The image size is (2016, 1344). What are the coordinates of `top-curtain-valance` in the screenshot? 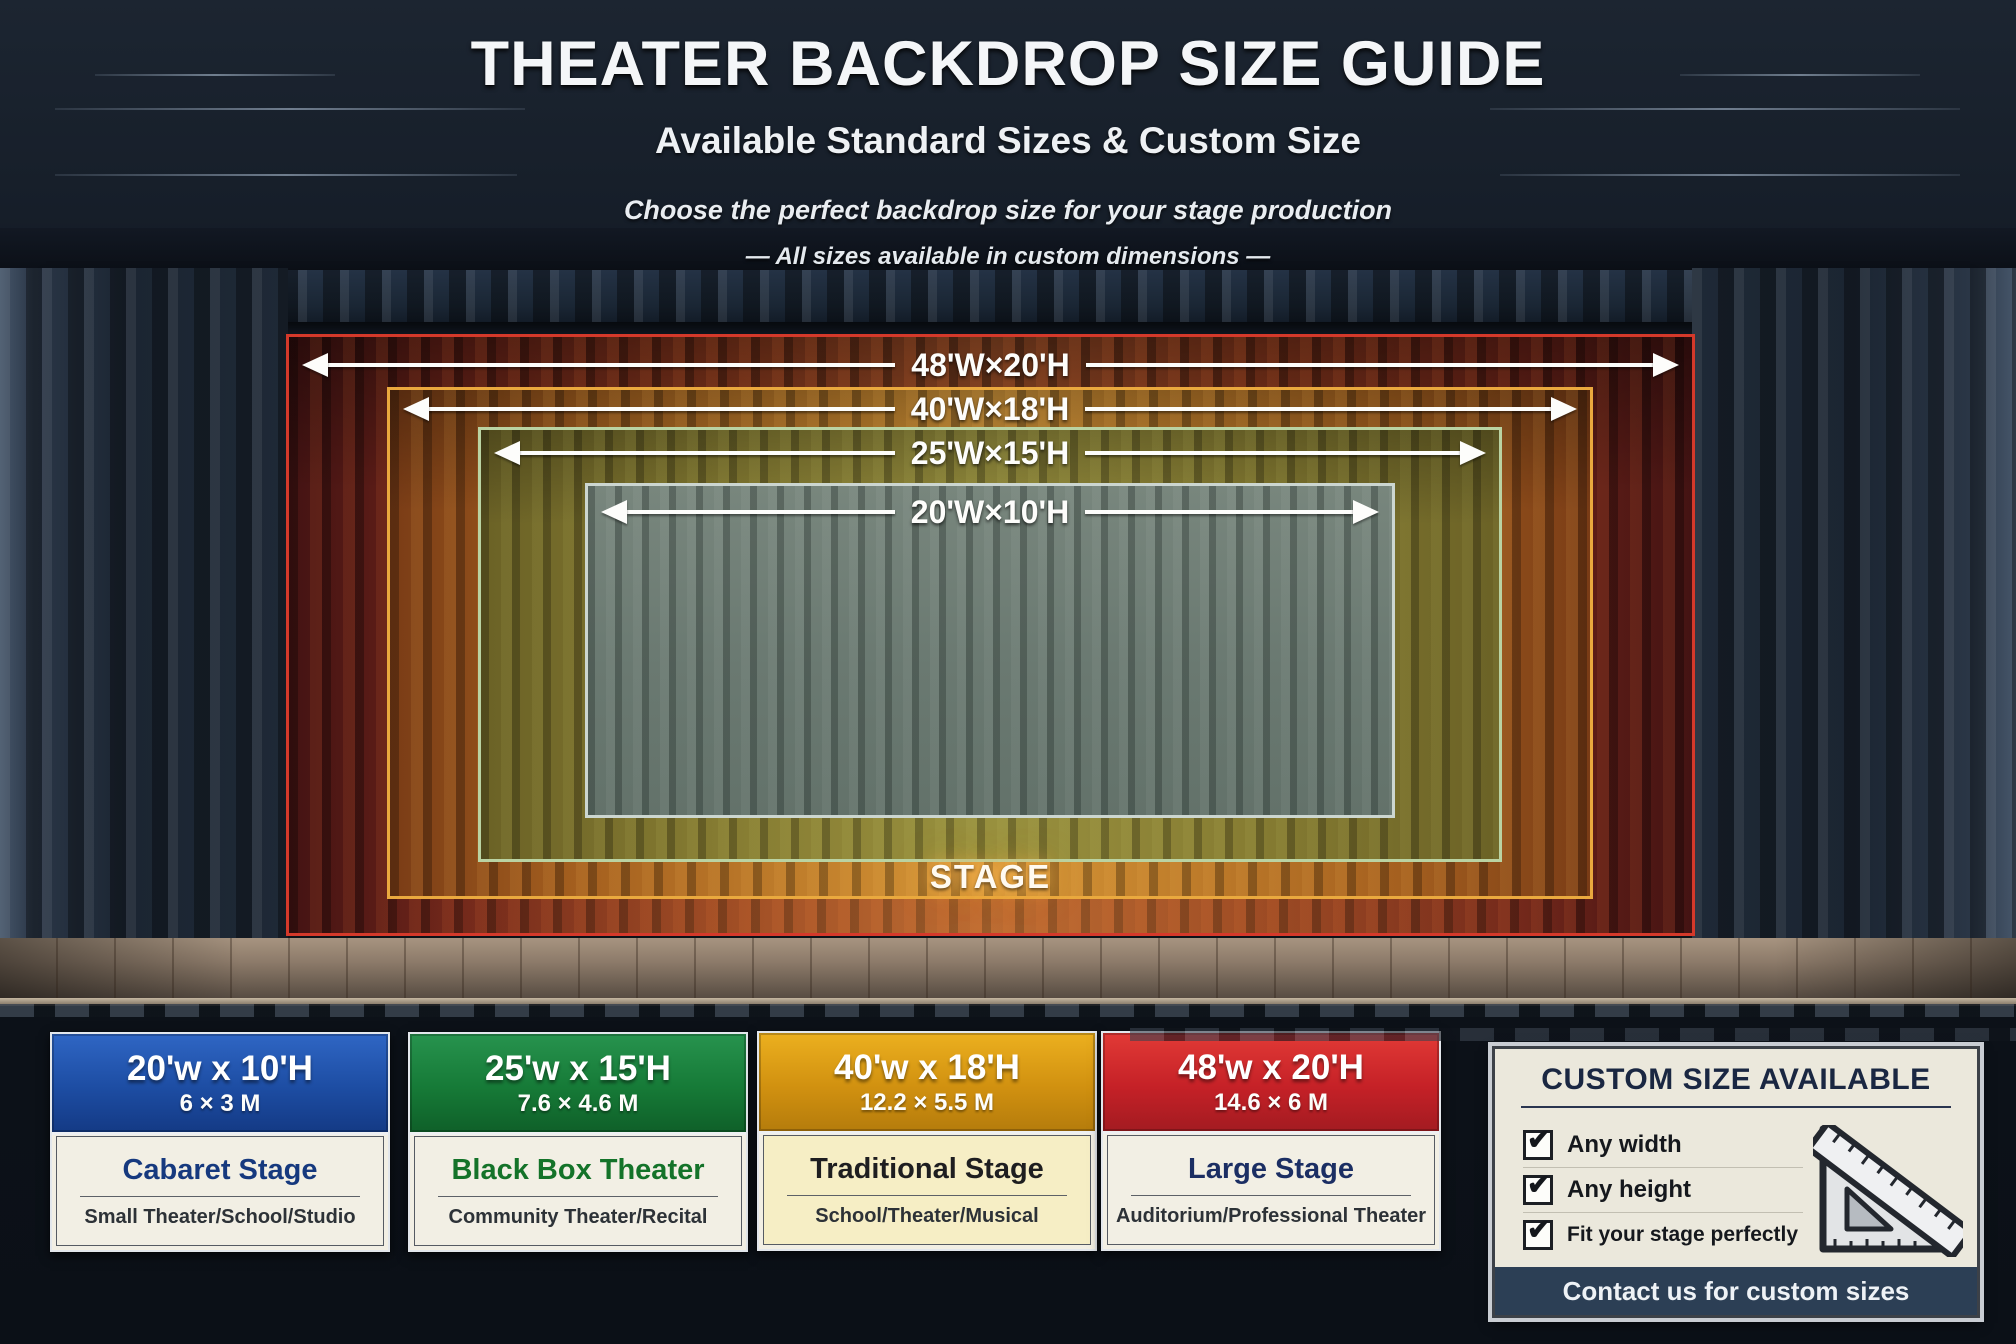 It's located at (1008, 296).